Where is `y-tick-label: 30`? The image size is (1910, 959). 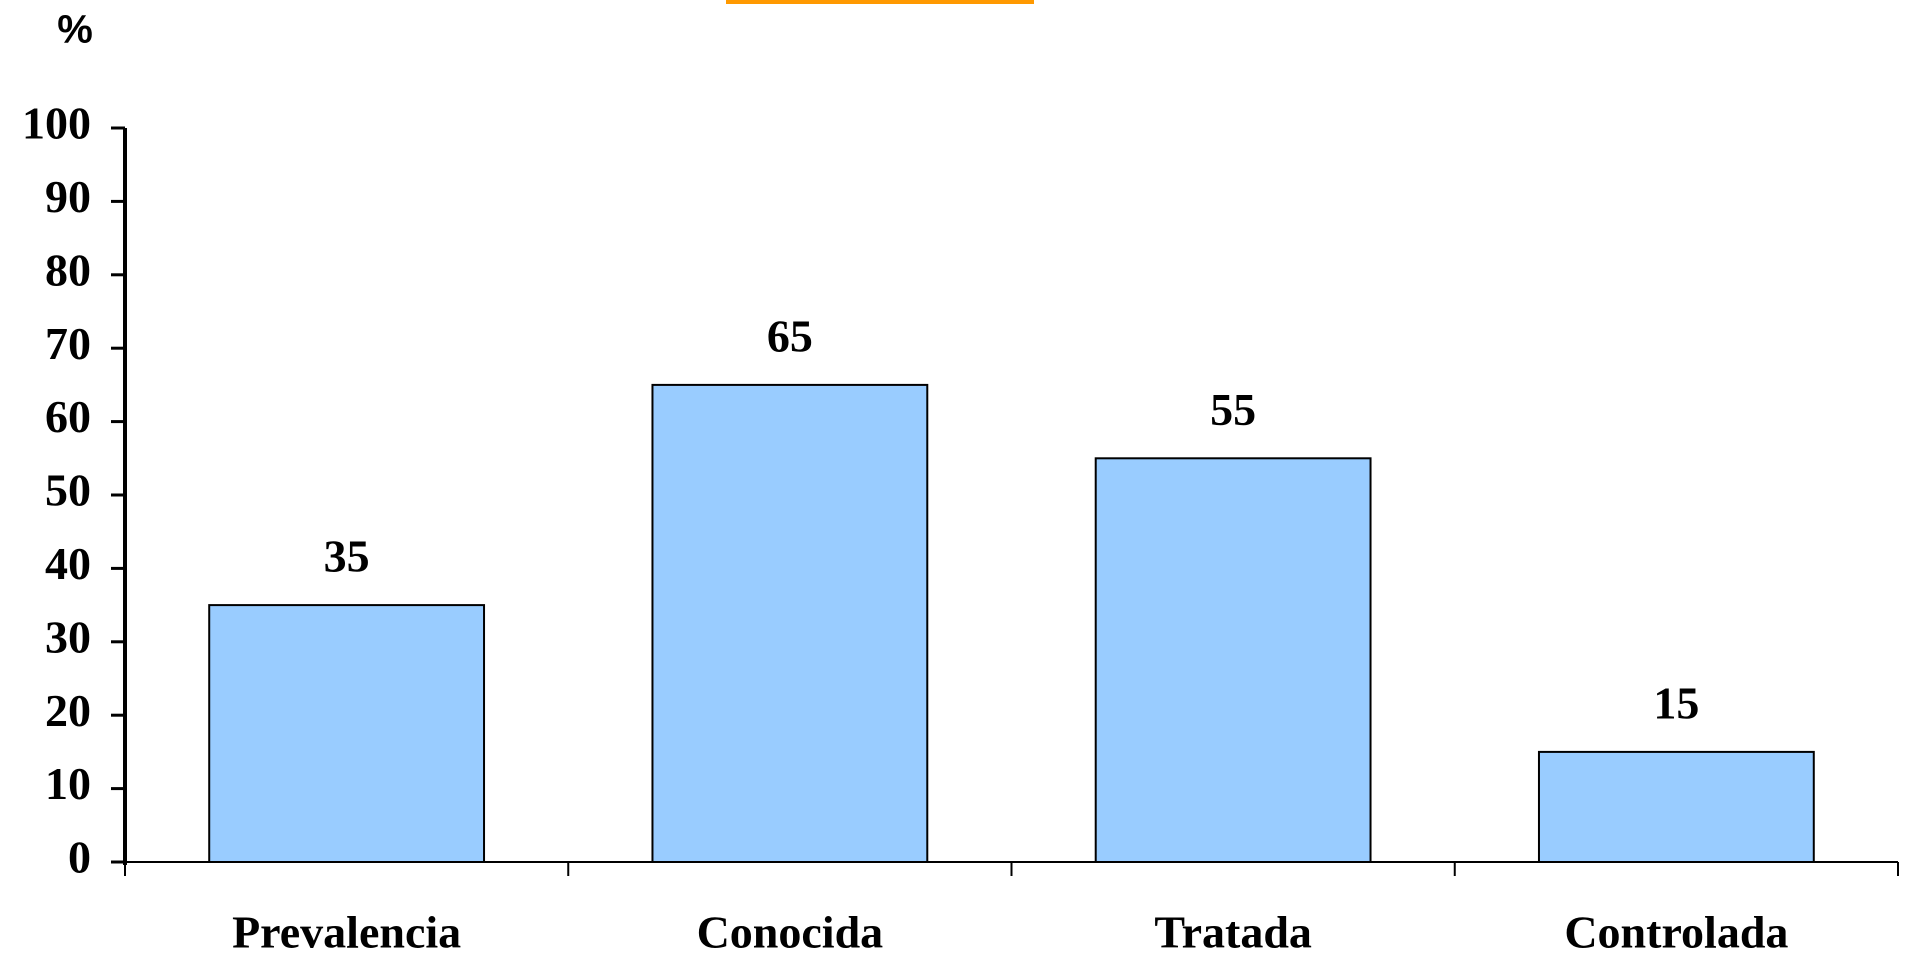 y-tick-label: 30 is located at coordinates (68, 636).